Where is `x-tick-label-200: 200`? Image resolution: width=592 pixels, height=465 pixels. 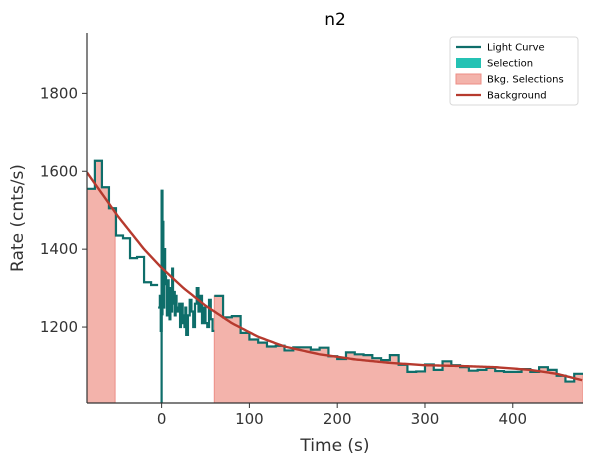 x-tick-label-200: 200 is located at coordinates (337, 419).